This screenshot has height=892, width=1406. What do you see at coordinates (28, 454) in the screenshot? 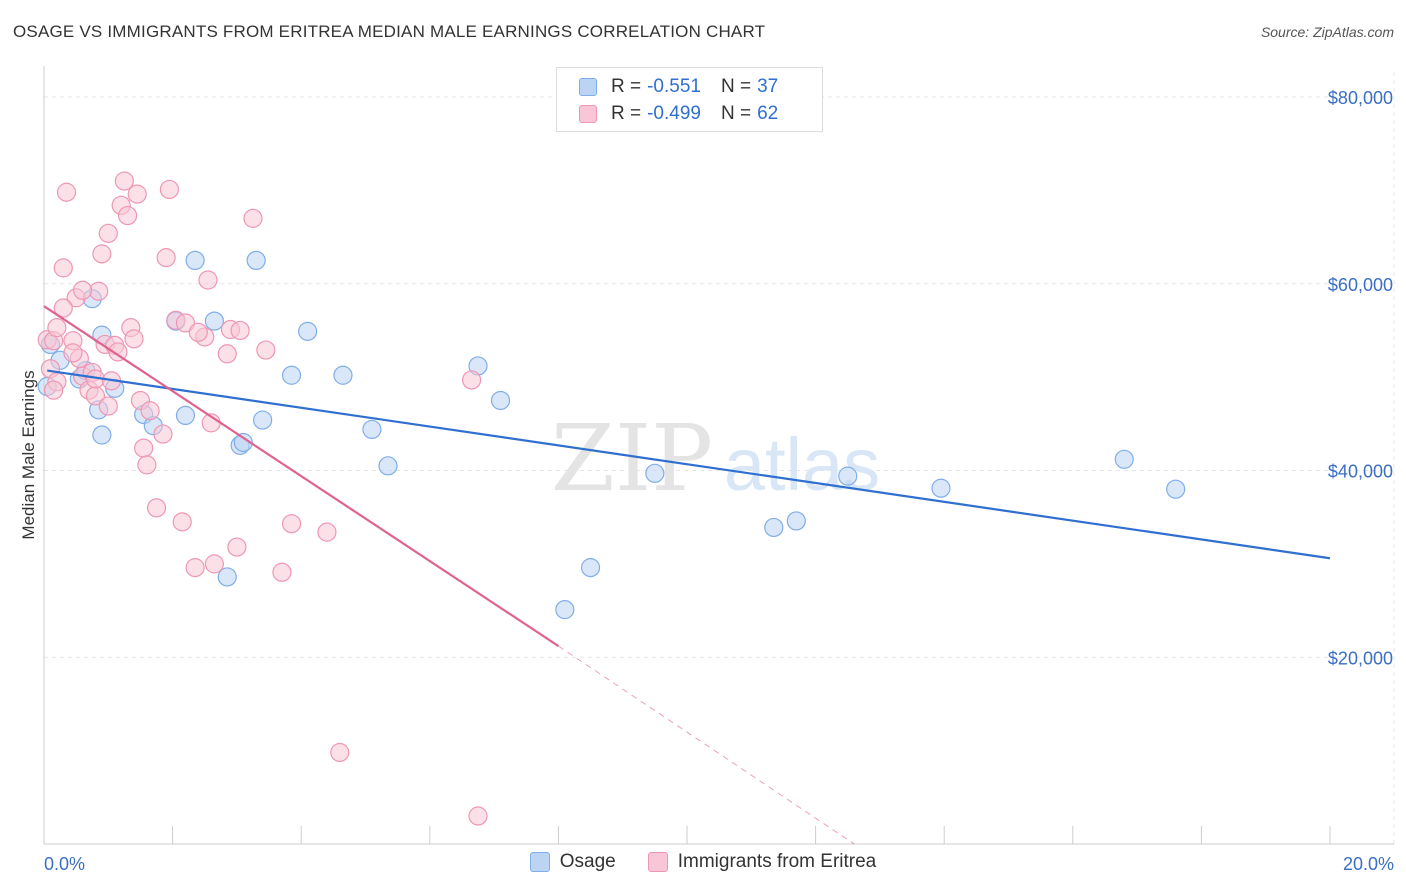
I see `y-axis-label: Median Male Earnings` at bounding box center [28, 454].